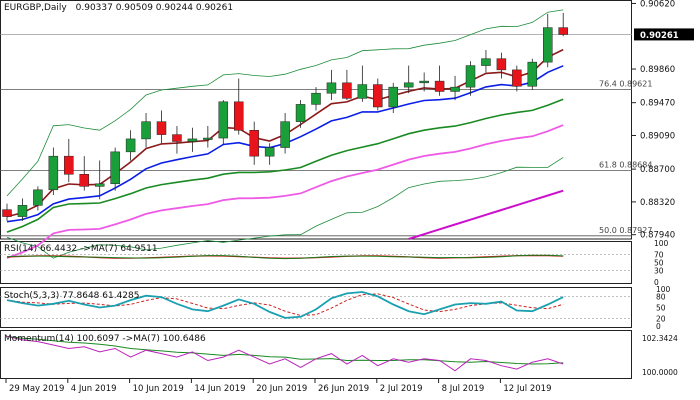 The width and height of the screenshot is (700, 400). Describe the element at coordinates (463, 389) in the screenshot. I see `date-label: 8 Jul 2019` at that location.